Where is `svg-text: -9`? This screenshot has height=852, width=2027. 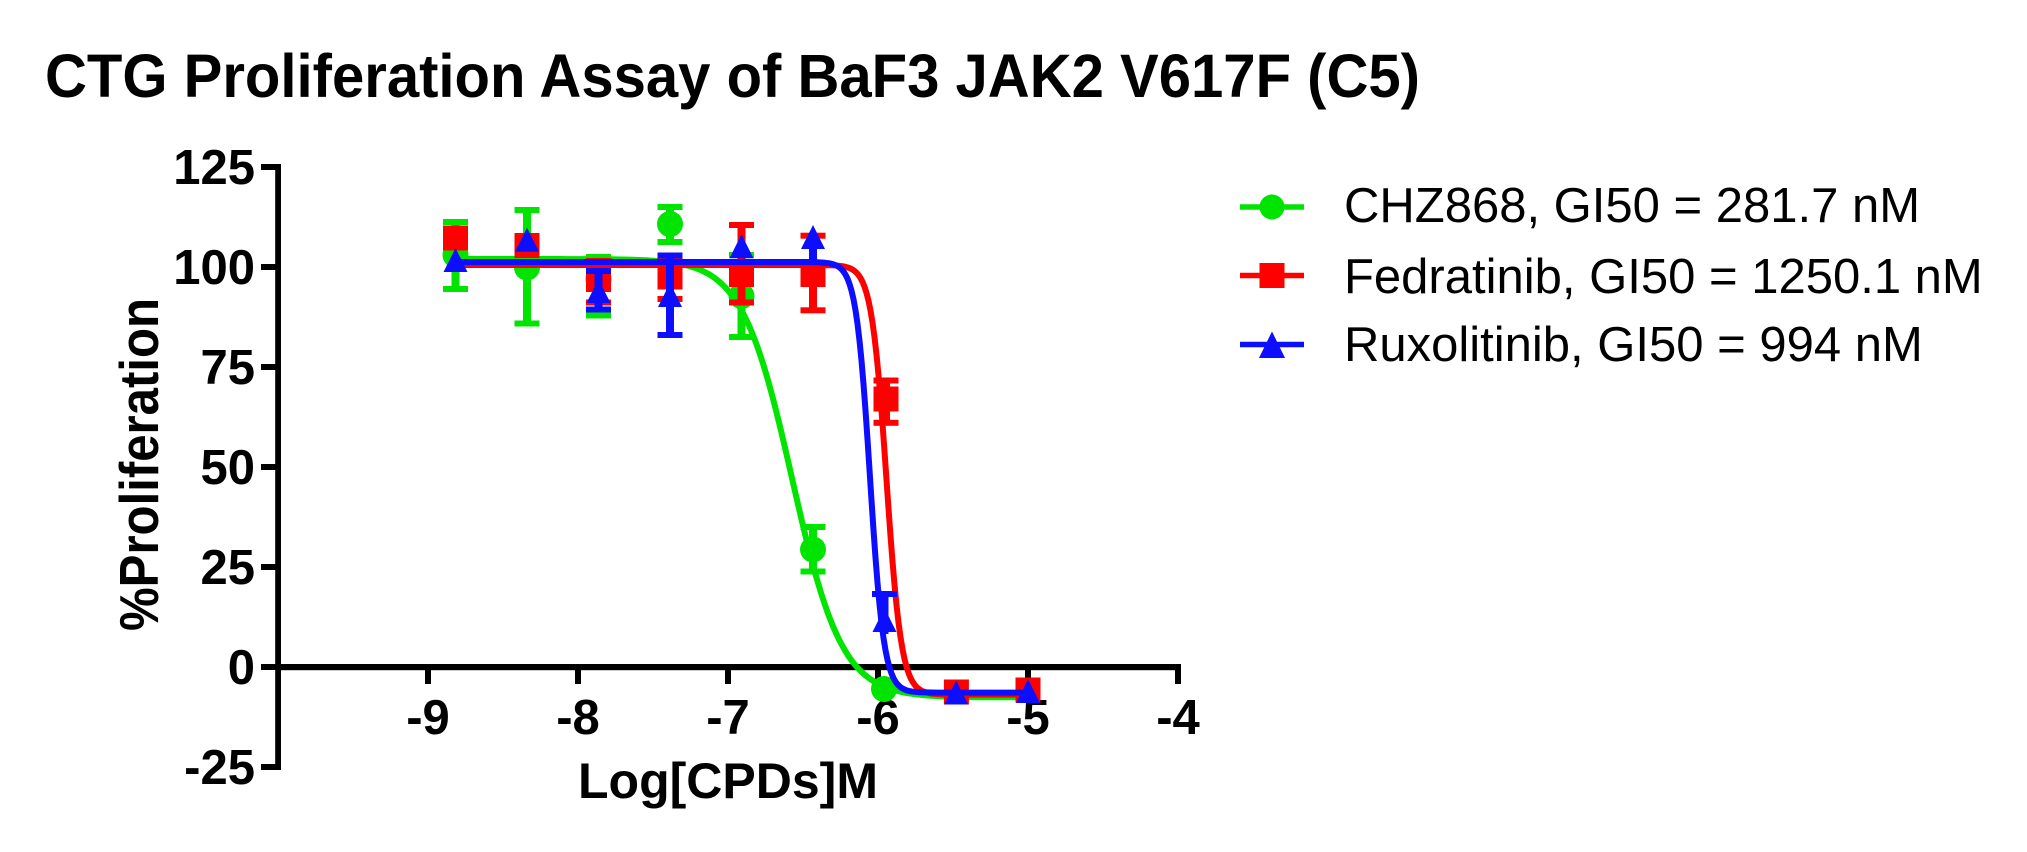 svg-text: -9 is located at coordinates (428, 718).